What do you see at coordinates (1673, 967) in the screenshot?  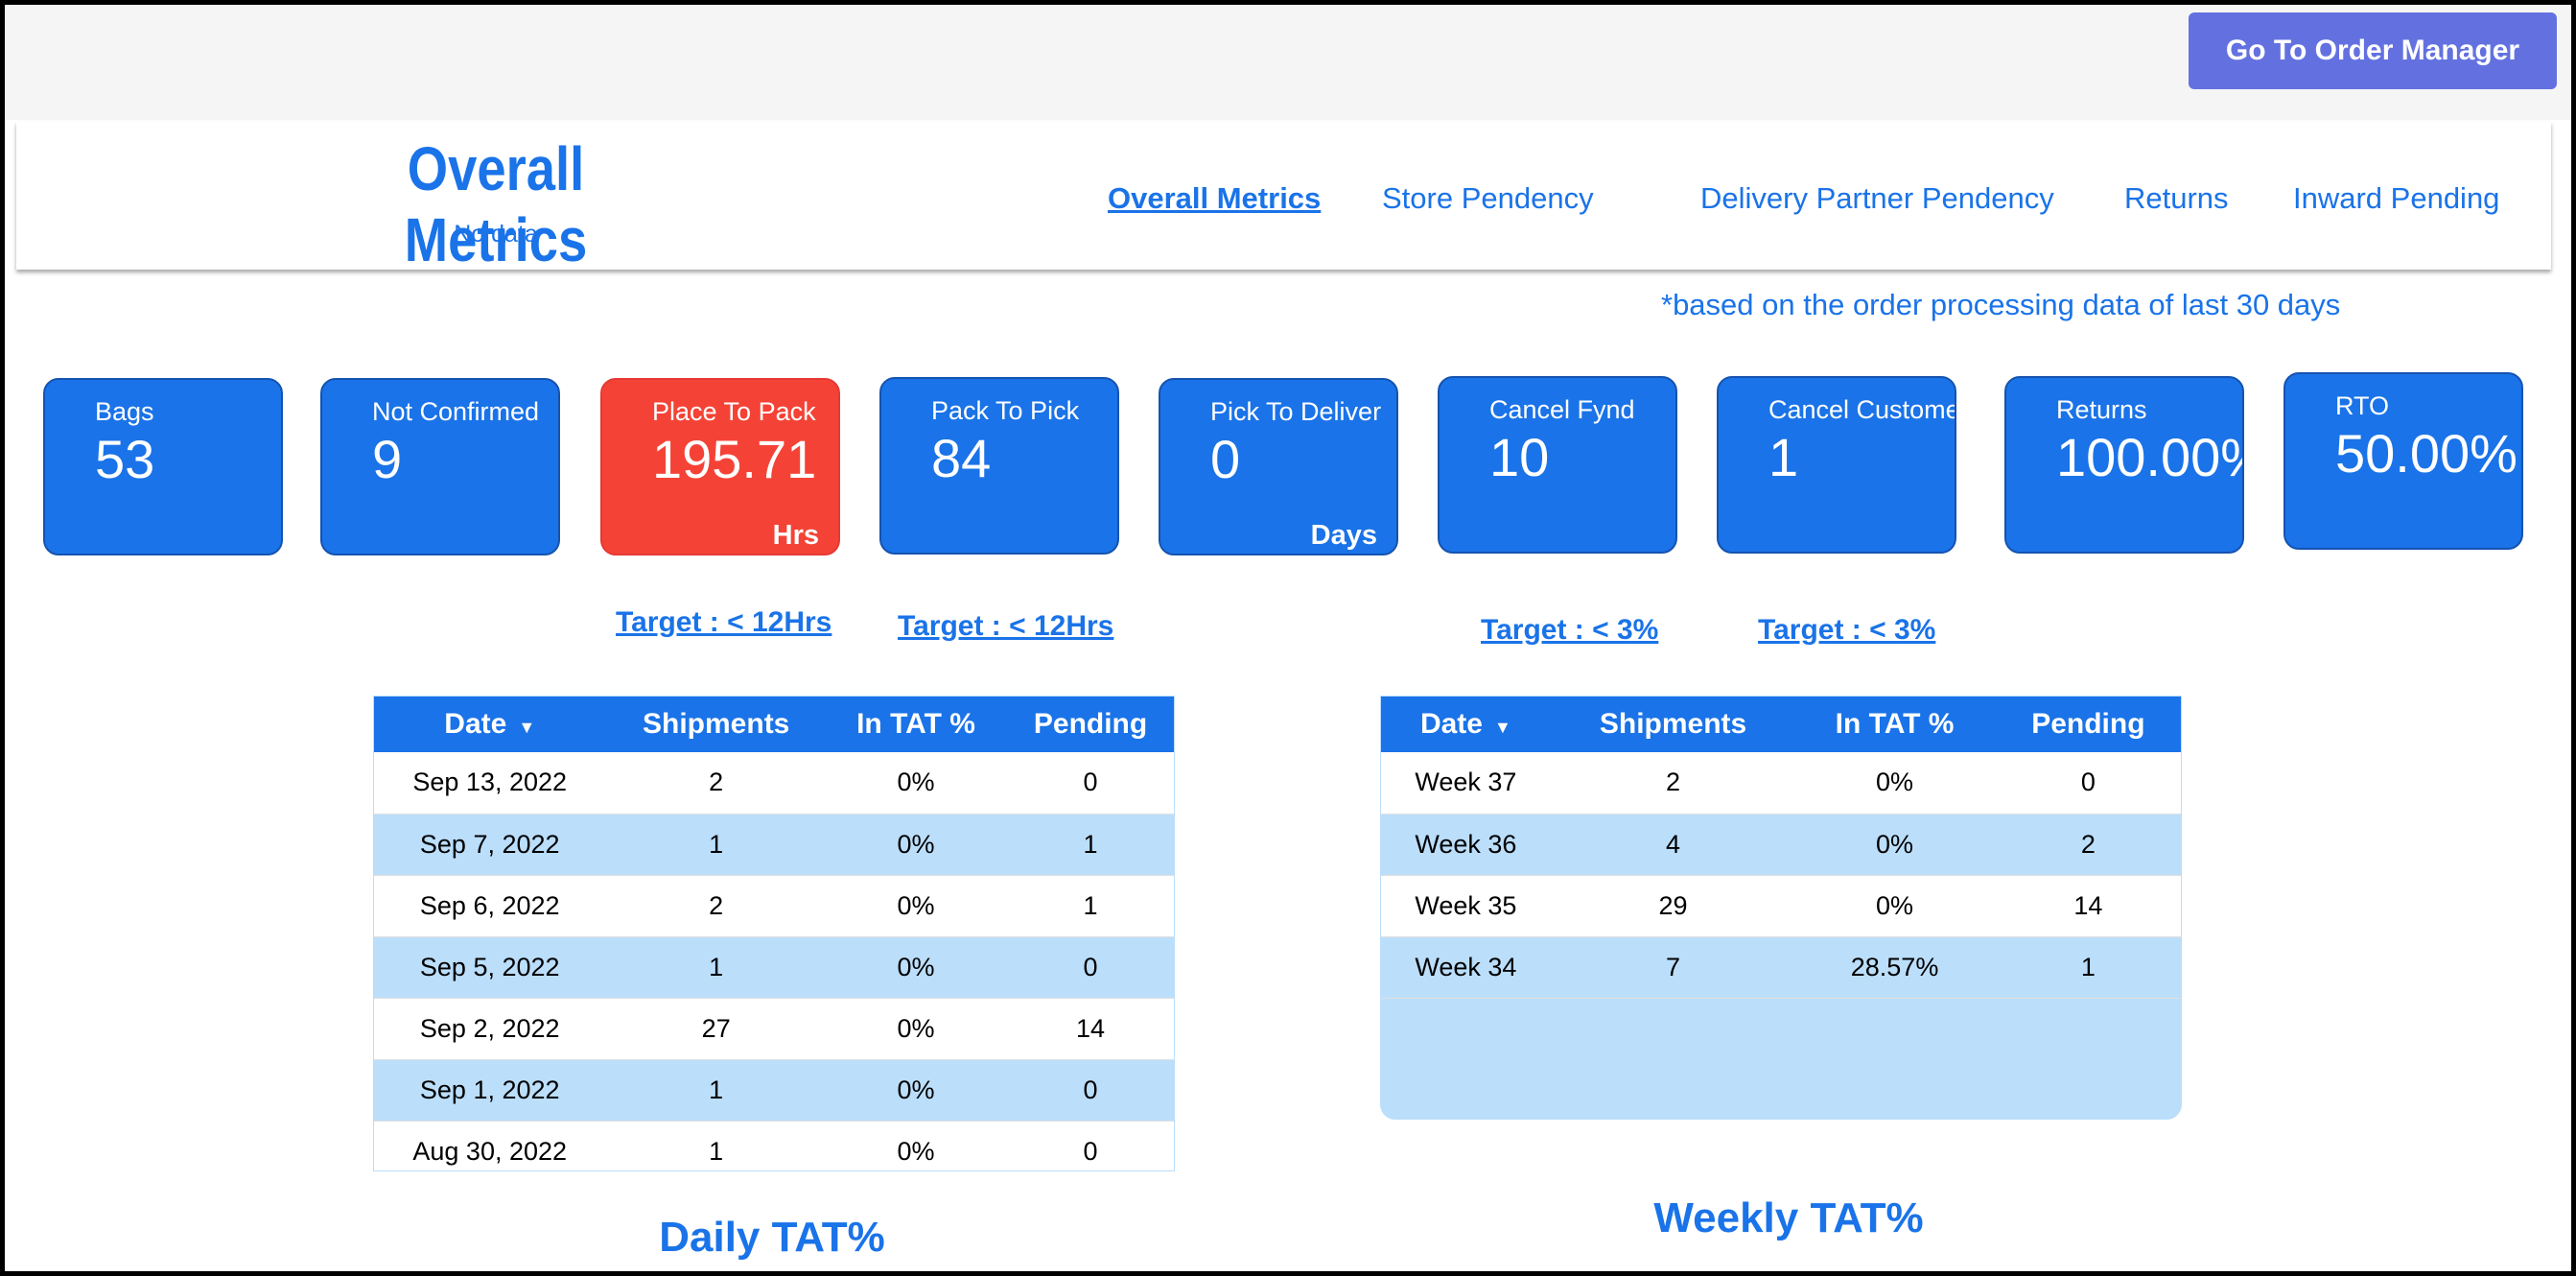 I see `cell-shipments: 7` at bounding box center [1673, 967].